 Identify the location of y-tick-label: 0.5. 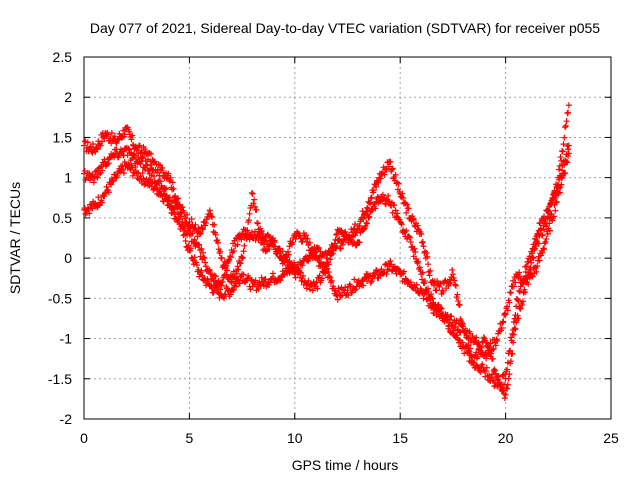
(63, 218).